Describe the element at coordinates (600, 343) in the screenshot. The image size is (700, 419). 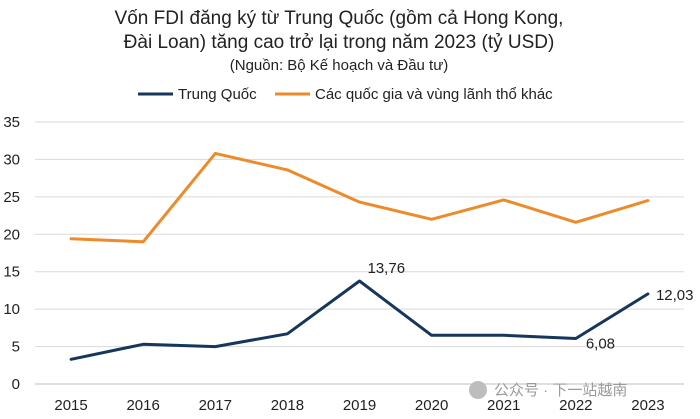
I see `data-label-2022: 6,08` at that location.